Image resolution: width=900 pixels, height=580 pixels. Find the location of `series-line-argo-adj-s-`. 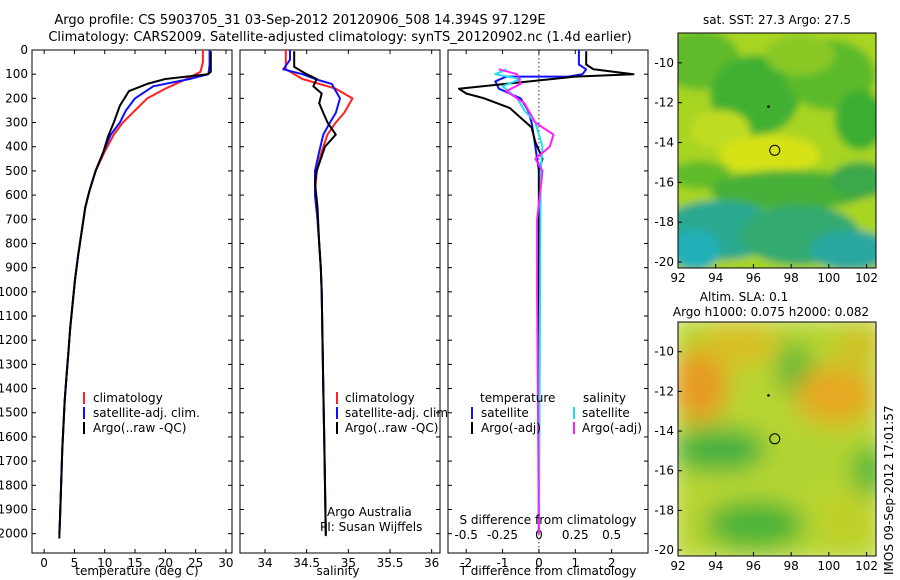

series-line-argo-adj-s- is located at coordinates (526, 301).